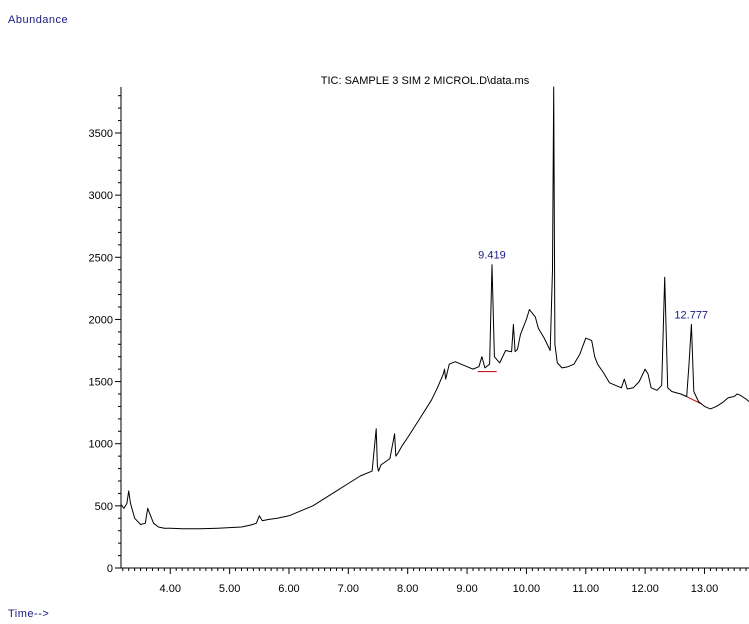 The width and height of the screenshot is (749, 624). Describe the element at coordinates (229, 589) in the screenshot. I see `x-tick-label: 5.00` at that location.